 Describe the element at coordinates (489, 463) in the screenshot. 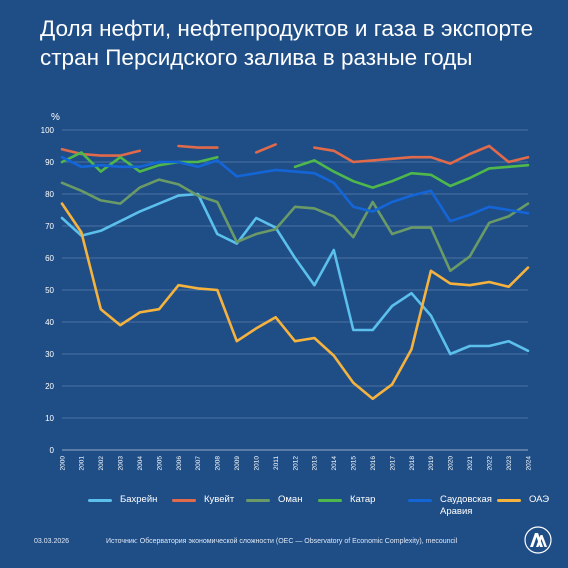

I see `x-tick-label: 2022` at that location.